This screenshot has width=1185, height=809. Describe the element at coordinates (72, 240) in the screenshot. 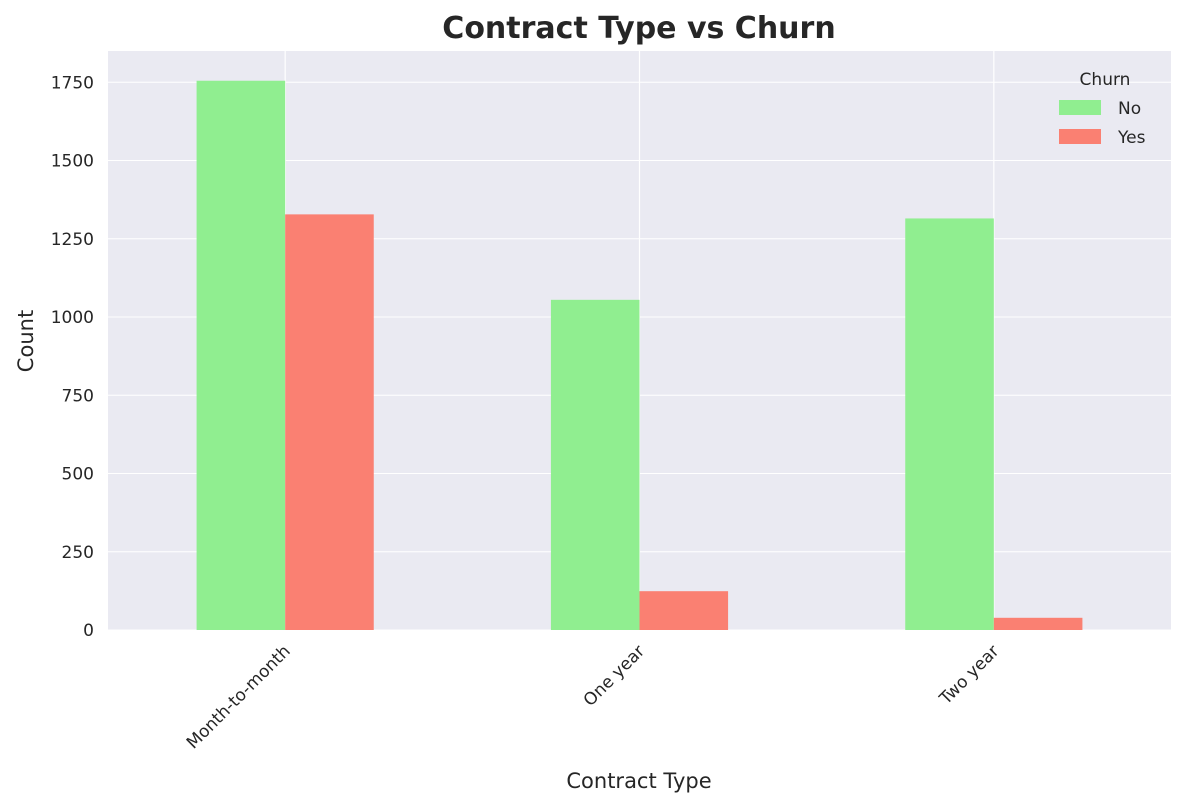

I see `y-tick-label: 1250` at that location.